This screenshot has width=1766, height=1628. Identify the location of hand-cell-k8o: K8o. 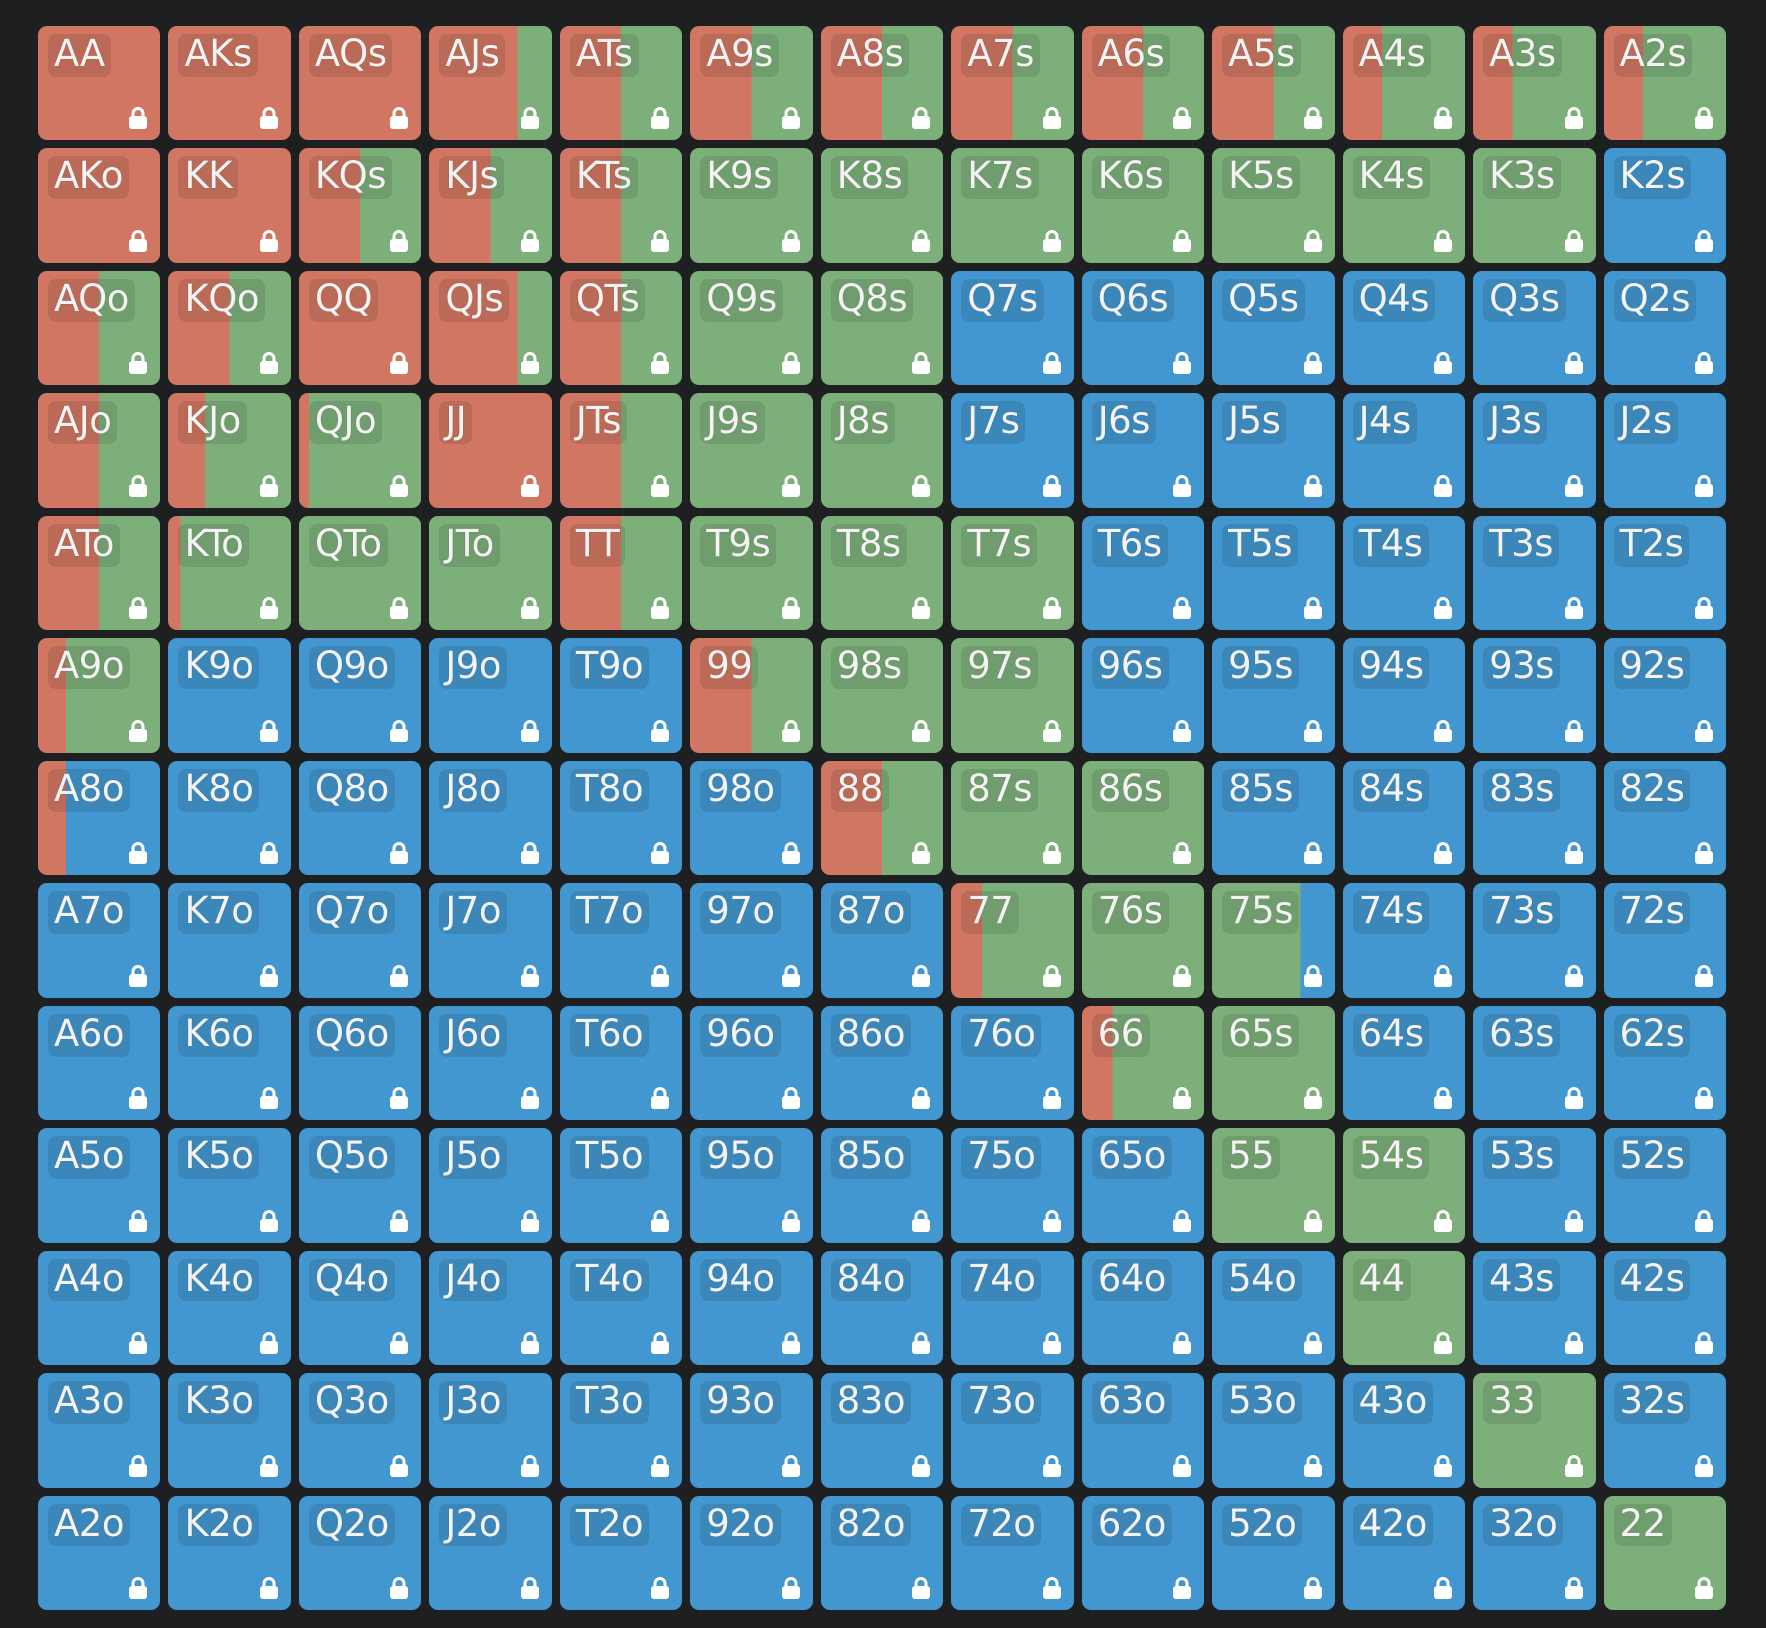
(229, 818).